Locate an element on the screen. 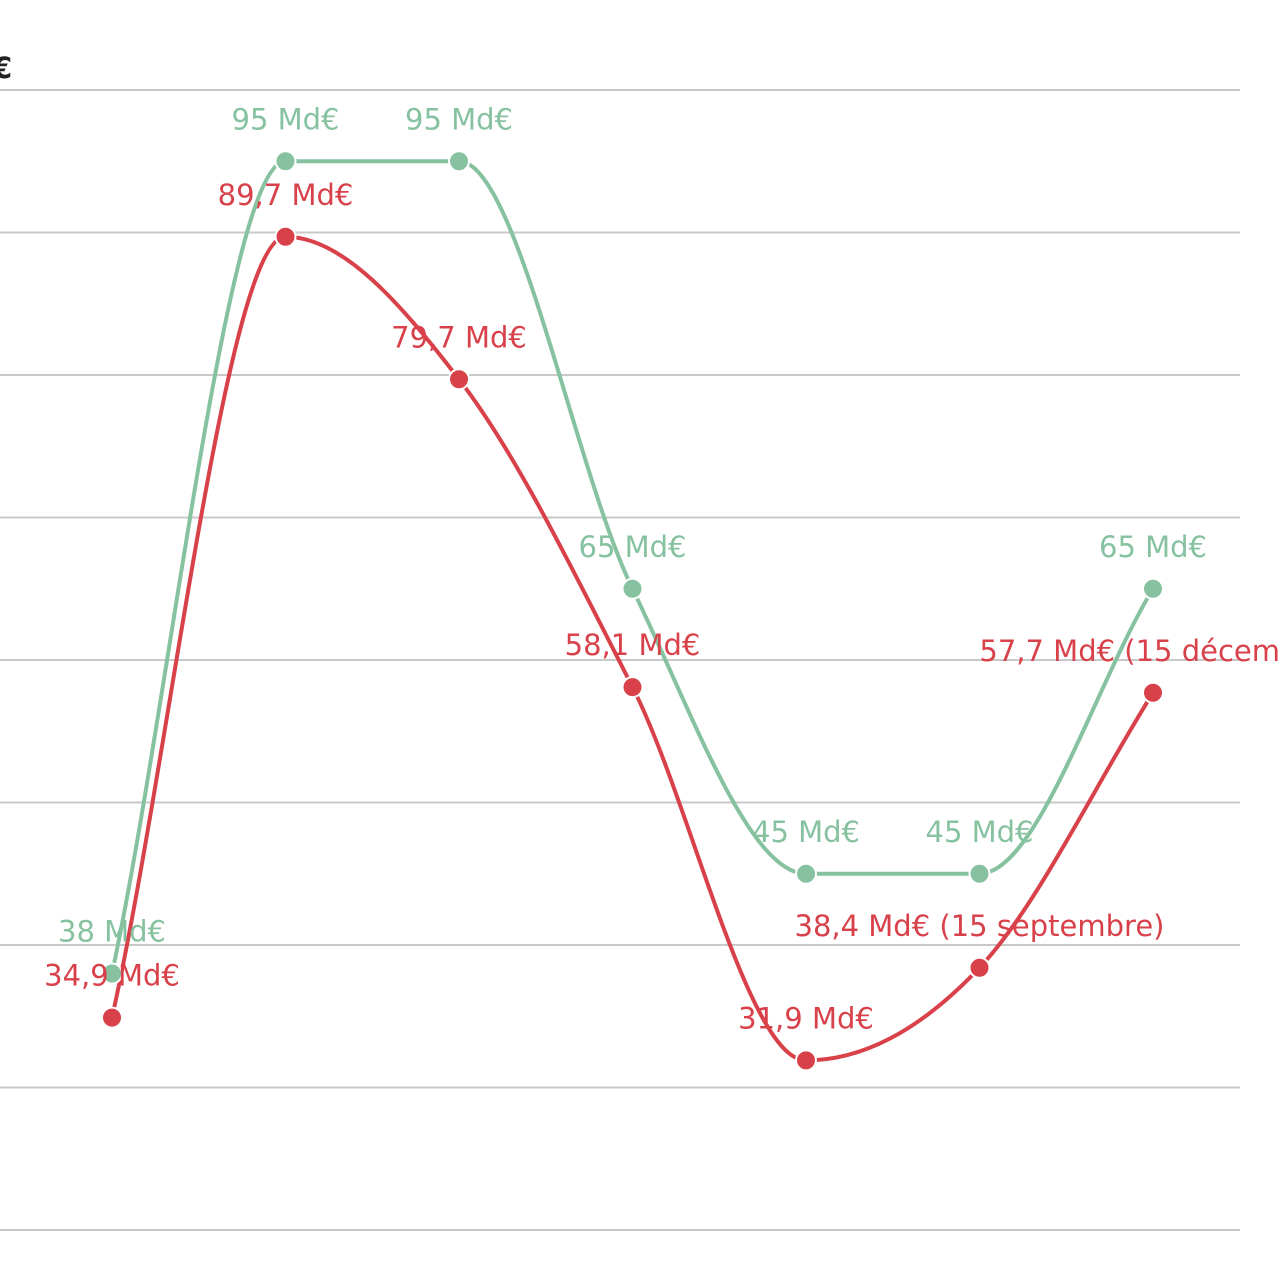  y-axis-title: € is located at coordinates (6, 68).